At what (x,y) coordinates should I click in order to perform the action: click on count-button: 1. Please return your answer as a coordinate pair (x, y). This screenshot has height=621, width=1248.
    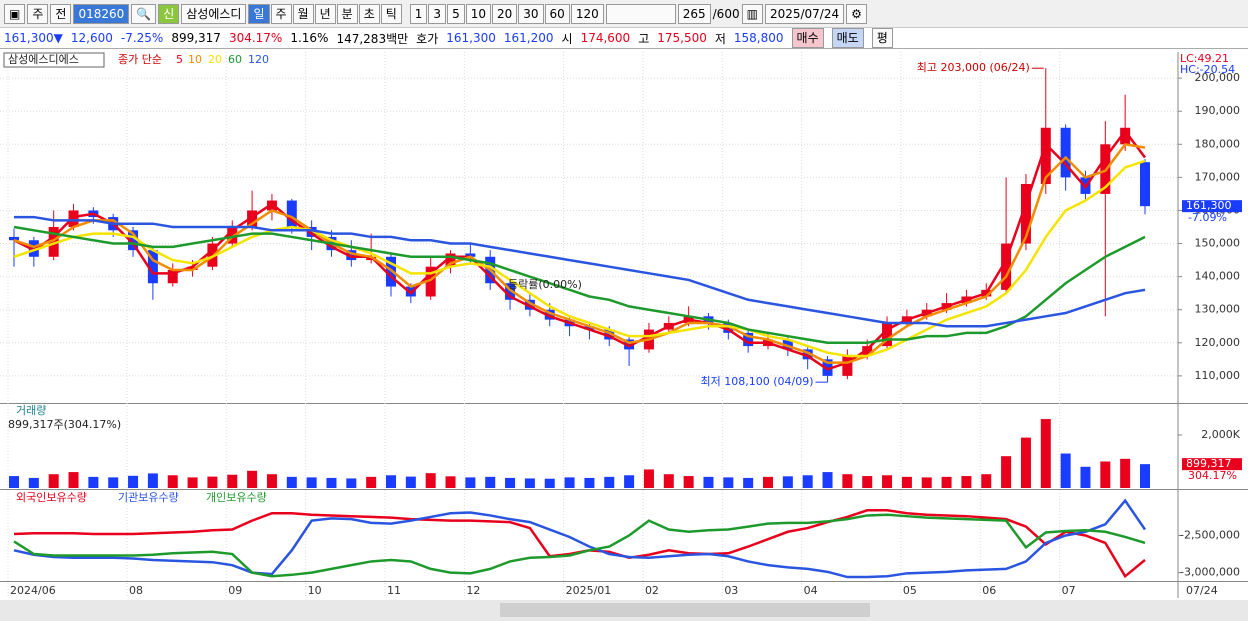
    Looking at the image, I should click on (418, 13).